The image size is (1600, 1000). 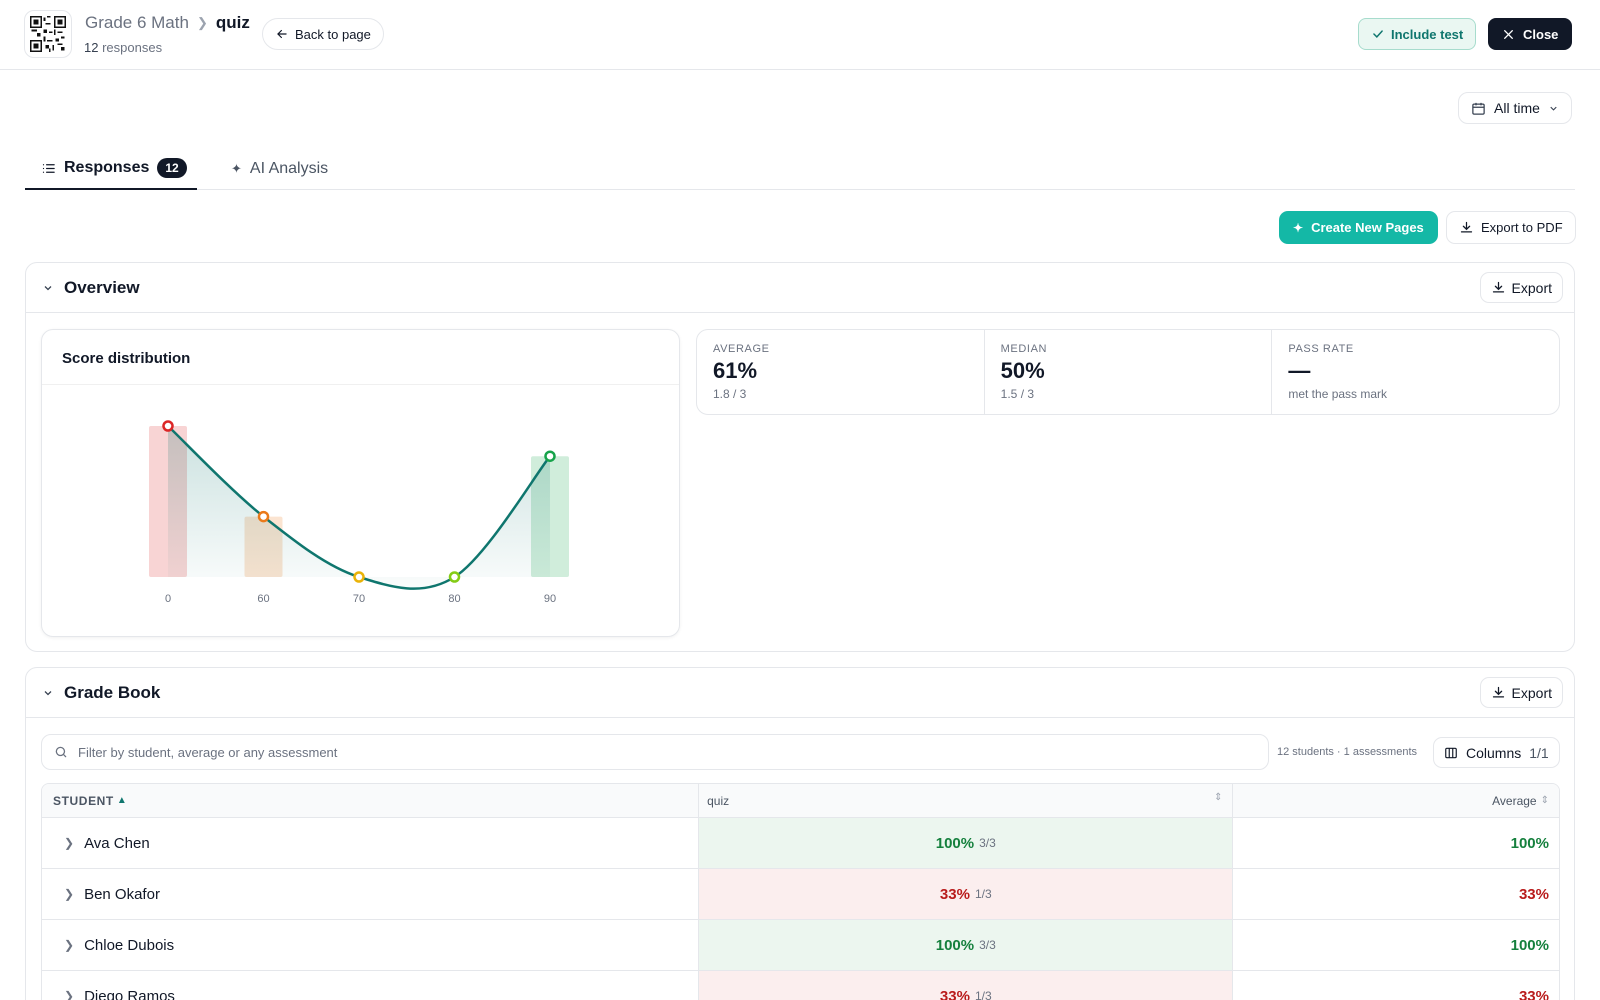 I want to click on quiz-fraction: 1/3, so click(x=983, y=994).